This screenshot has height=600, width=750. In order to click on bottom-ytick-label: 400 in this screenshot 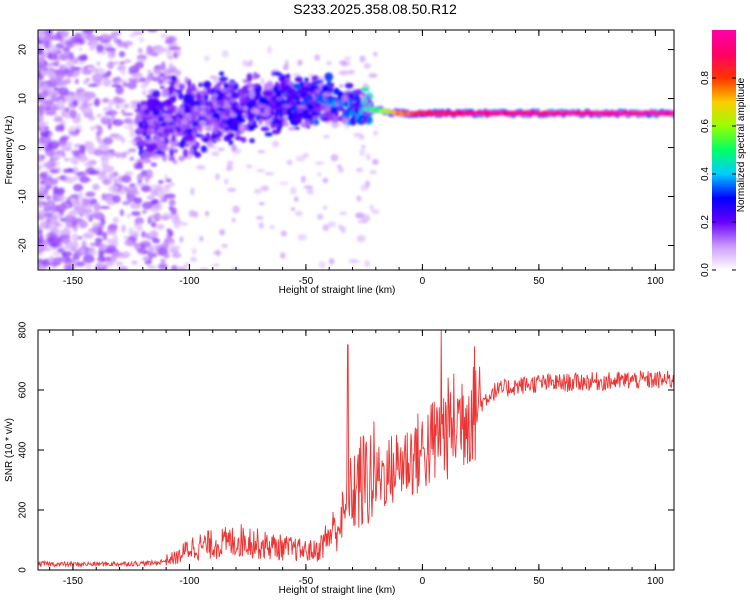, I will do `click(23, 449)`.